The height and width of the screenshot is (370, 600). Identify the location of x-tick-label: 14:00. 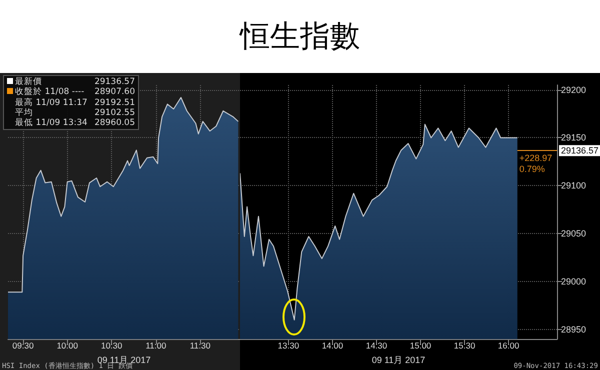
(333, 345).